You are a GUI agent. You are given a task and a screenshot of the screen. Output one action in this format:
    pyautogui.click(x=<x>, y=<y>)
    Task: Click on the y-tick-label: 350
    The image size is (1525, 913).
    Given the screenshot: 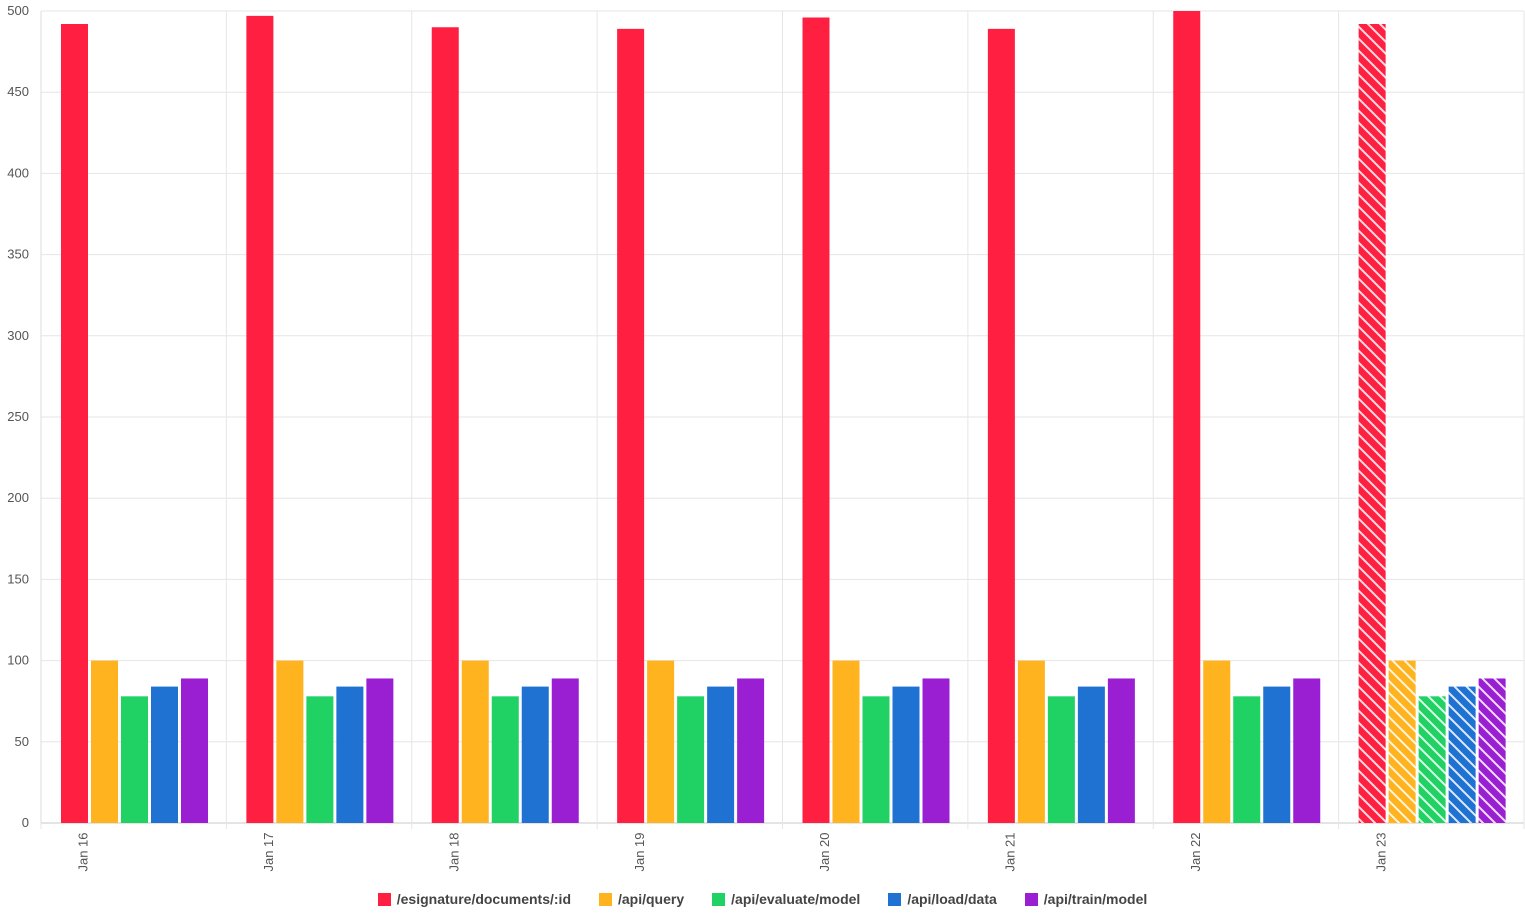 What is the action you would take?
    pyautogui.click(x=18, y=254)
    